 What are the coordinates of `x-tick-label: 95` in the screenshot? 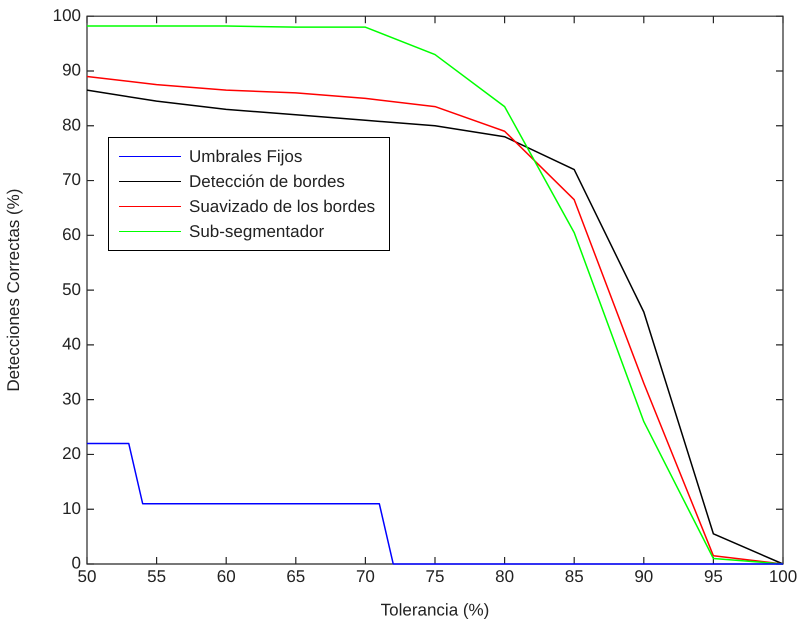 It's located at (713, 576).